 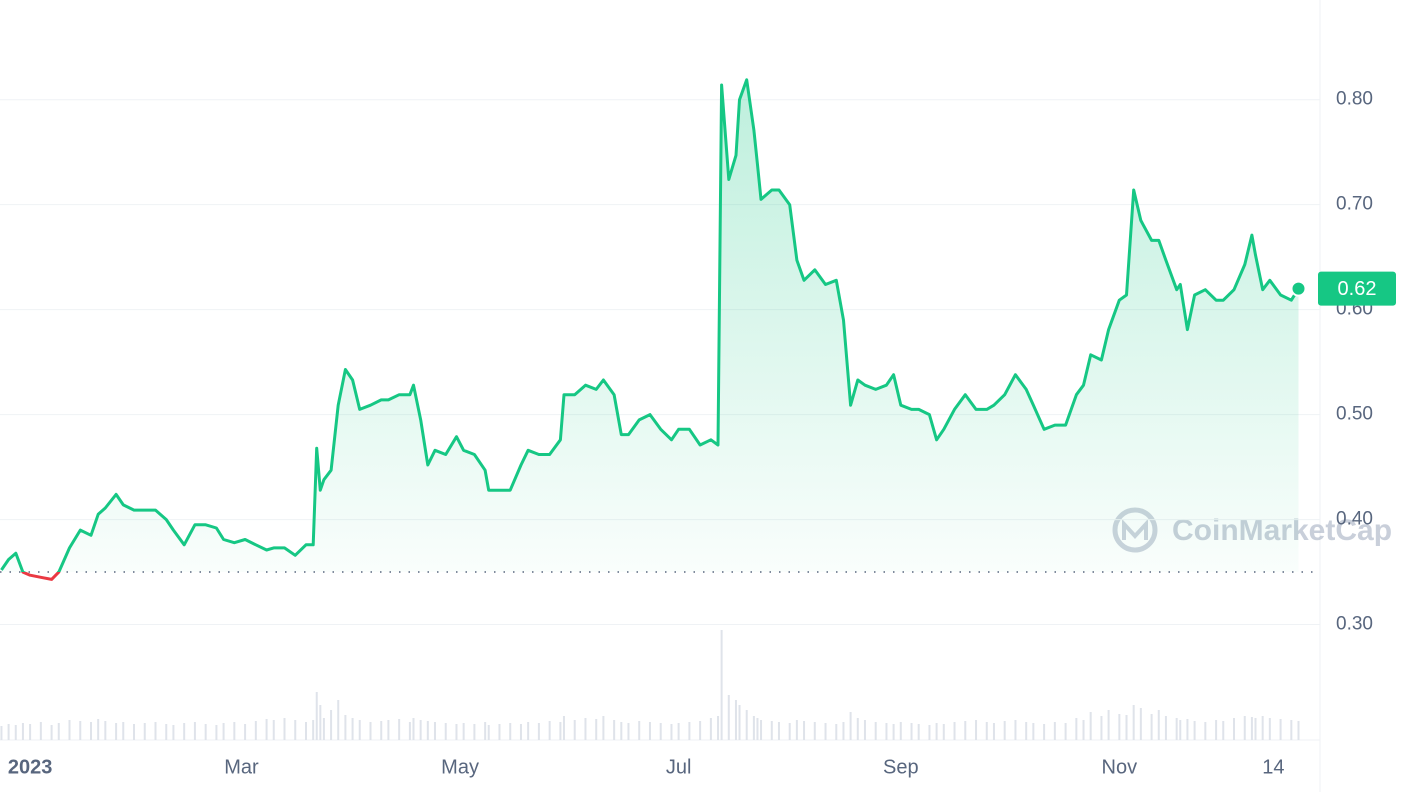 What do you see at coordinates (1354, 519) in the screenshot?
I see `y-tick-label: 0.40` at bounding box center [1354, 519].